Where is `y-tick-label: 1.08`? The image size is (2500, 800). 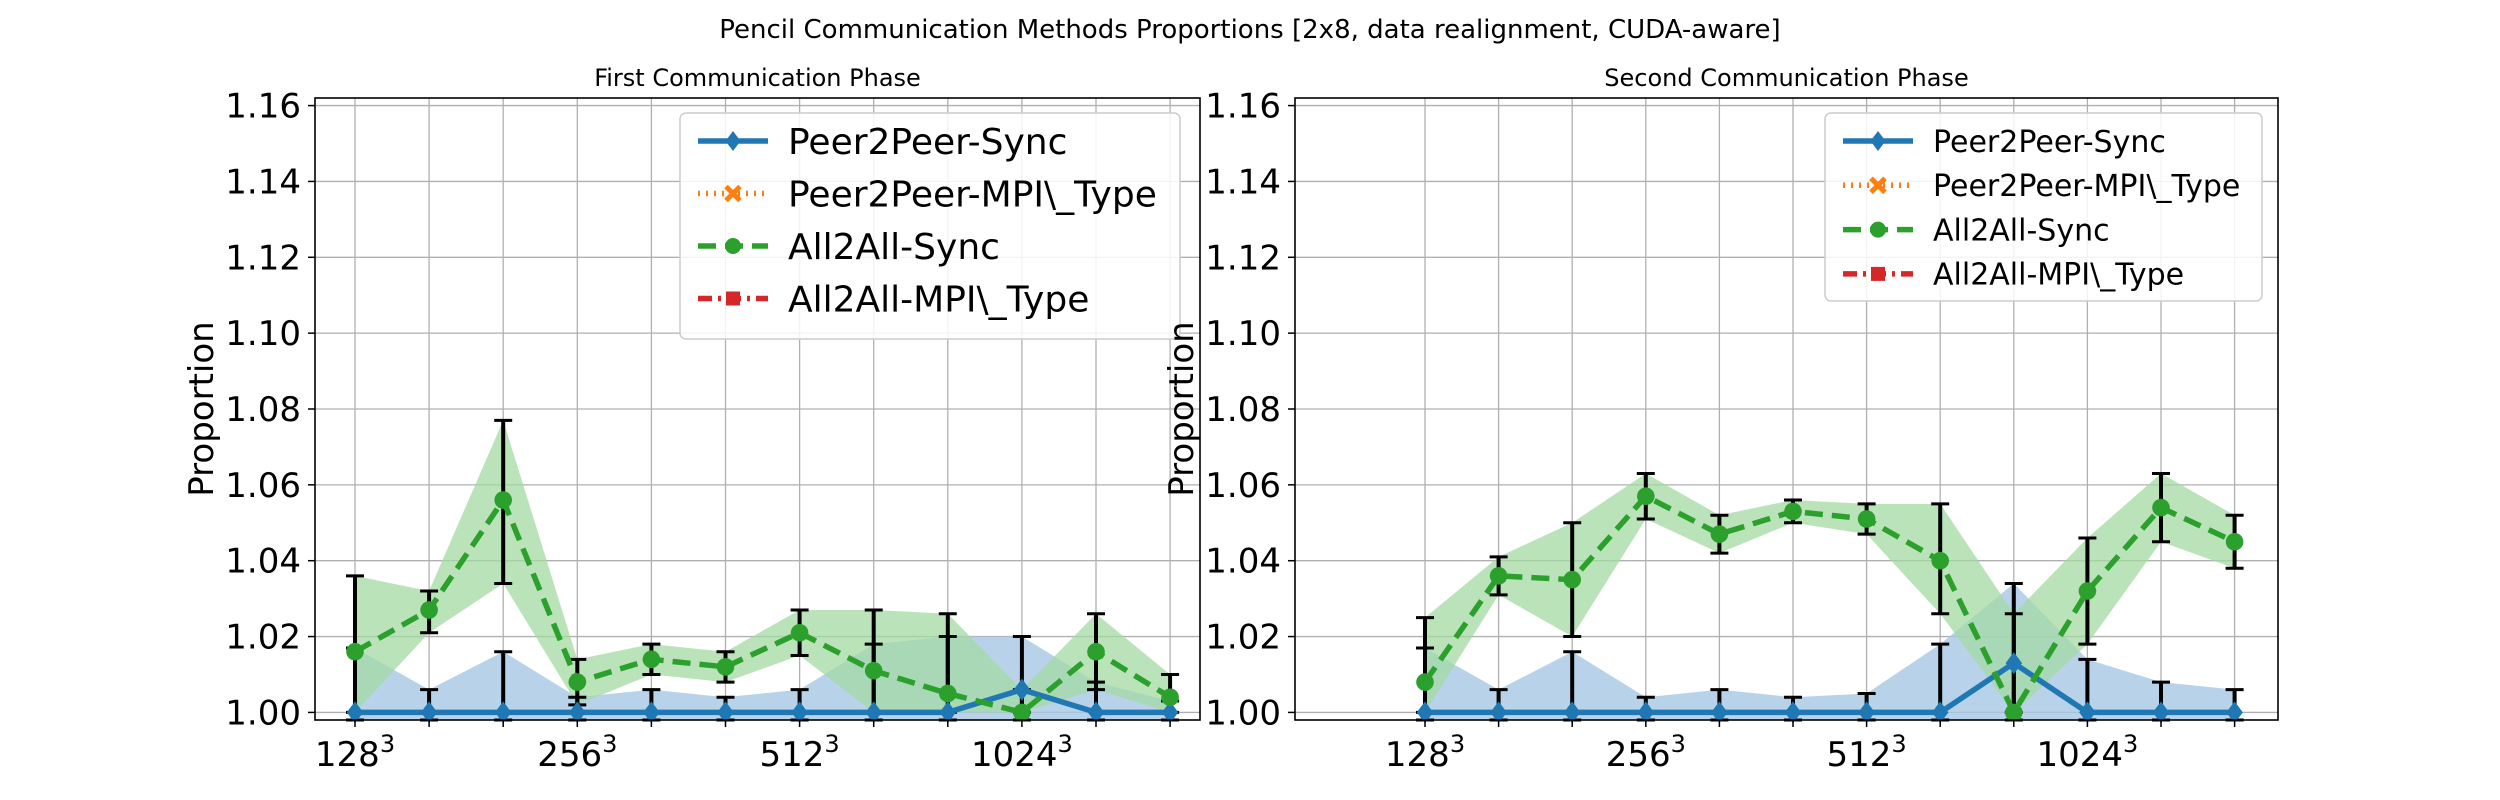 y-tick-label: 1.08 is located at coordinates (263, 410).